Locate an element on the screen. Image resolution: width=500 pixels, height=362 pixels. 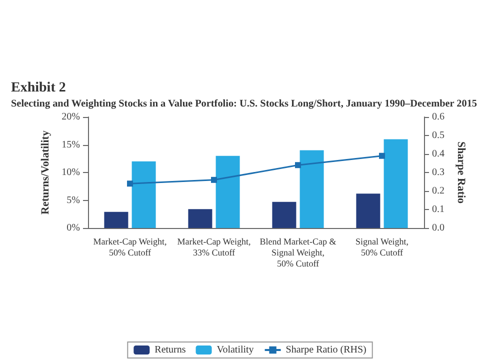
y2-tick-label: 0.2 is located at coordinates (438, 191).